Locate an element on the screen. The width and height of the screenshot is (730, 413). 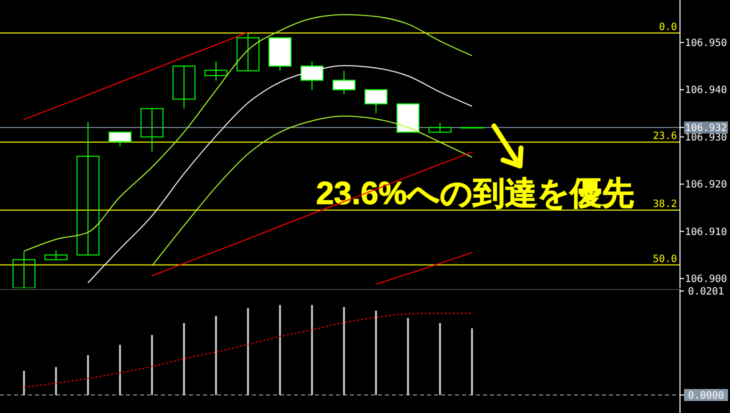
annotation: 38.2 is located at coordinates (664, 204).